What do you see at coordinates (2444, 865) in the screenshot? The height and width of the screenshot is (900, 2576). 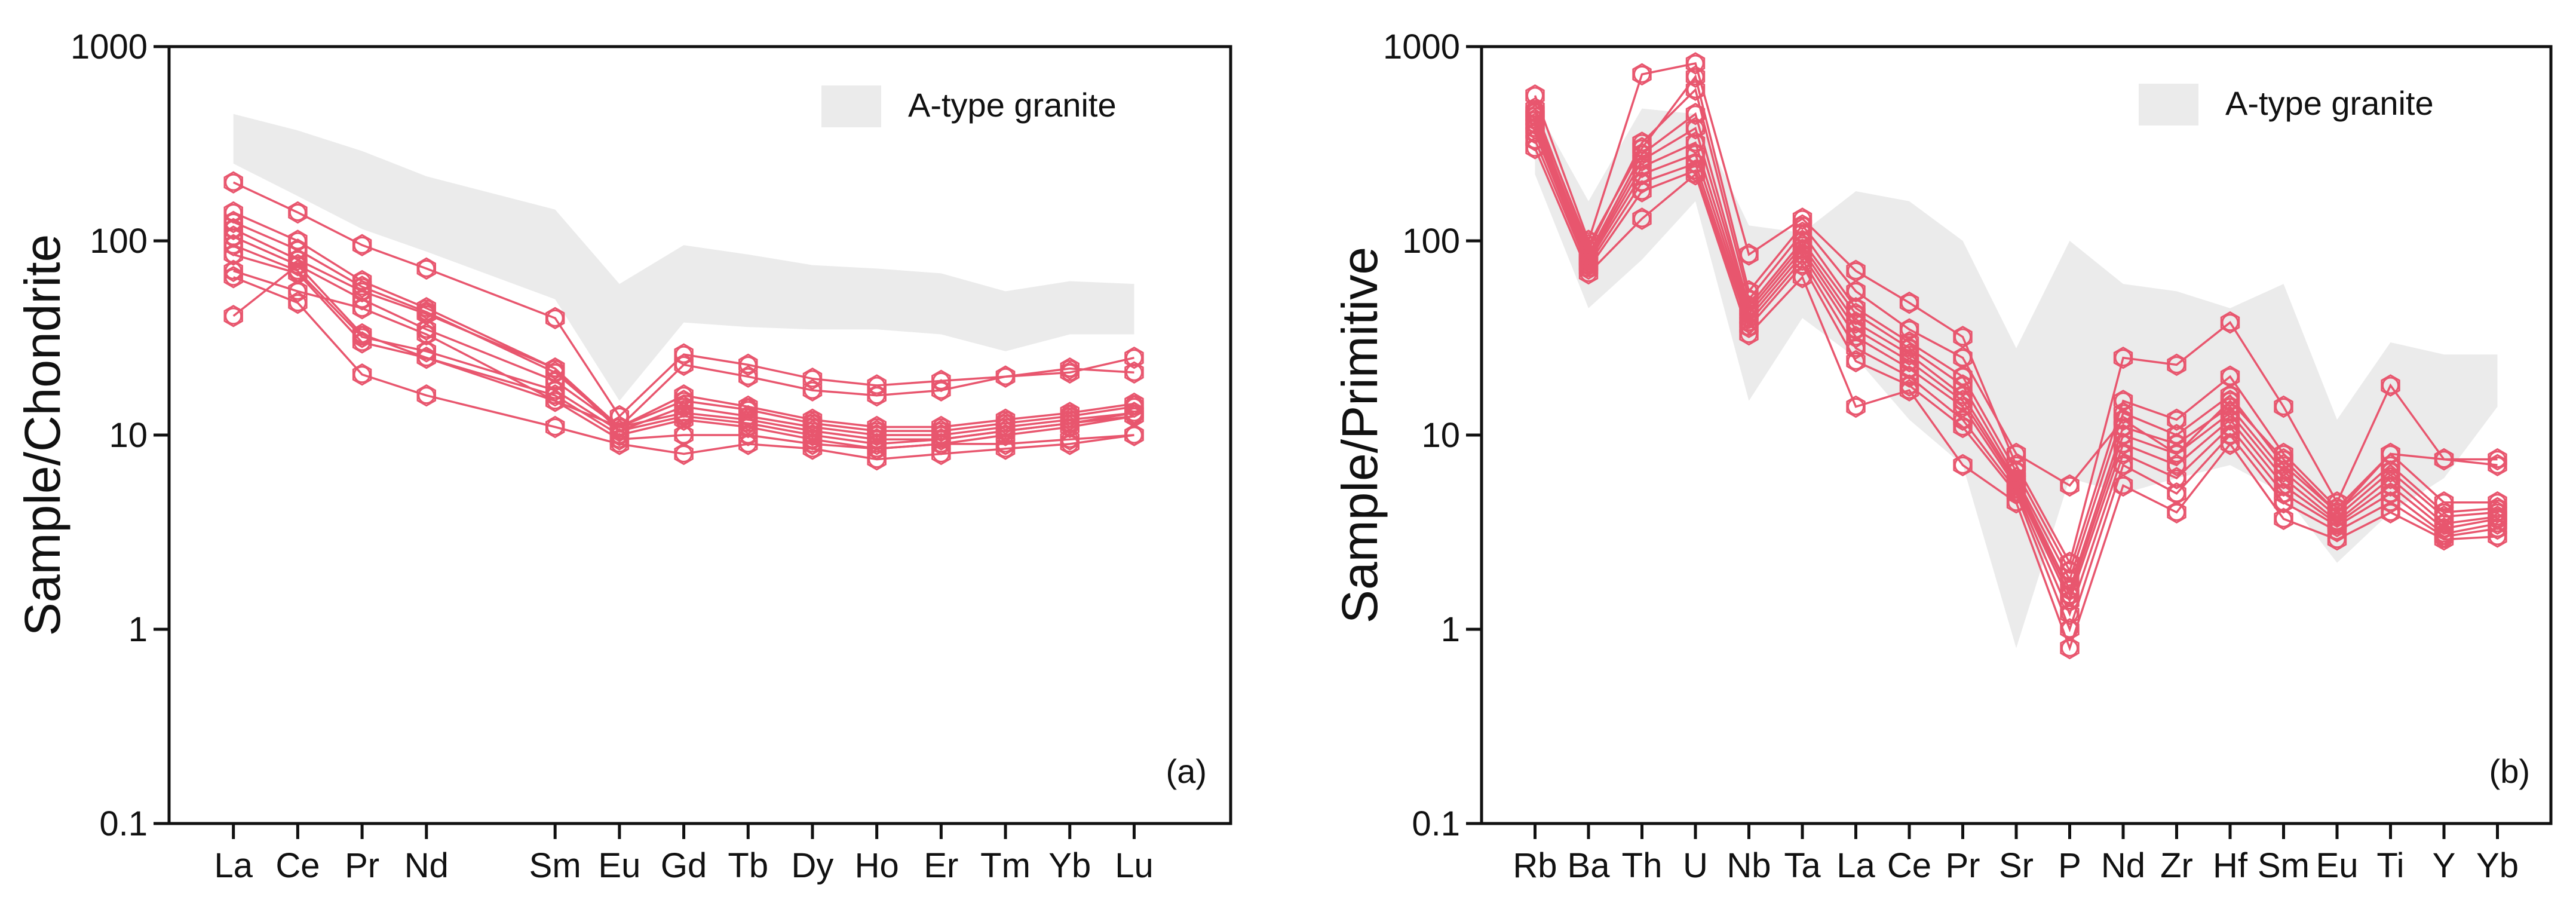 I see `panel-b-x-tick-label-y: Y` at bounding box center [2444, 865].